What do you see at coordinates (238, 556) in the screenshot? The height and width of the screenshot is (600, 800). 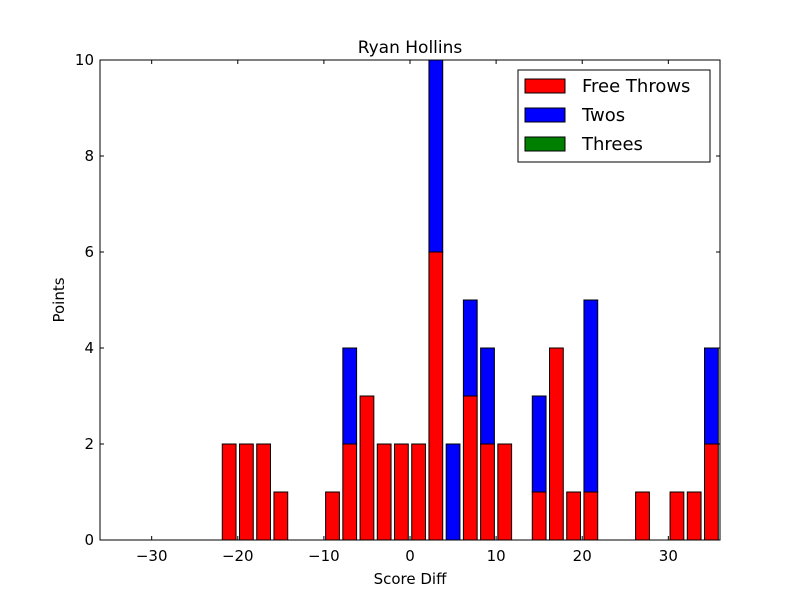 I see `x-tick-label: −20` at bounding box center [238, 556].